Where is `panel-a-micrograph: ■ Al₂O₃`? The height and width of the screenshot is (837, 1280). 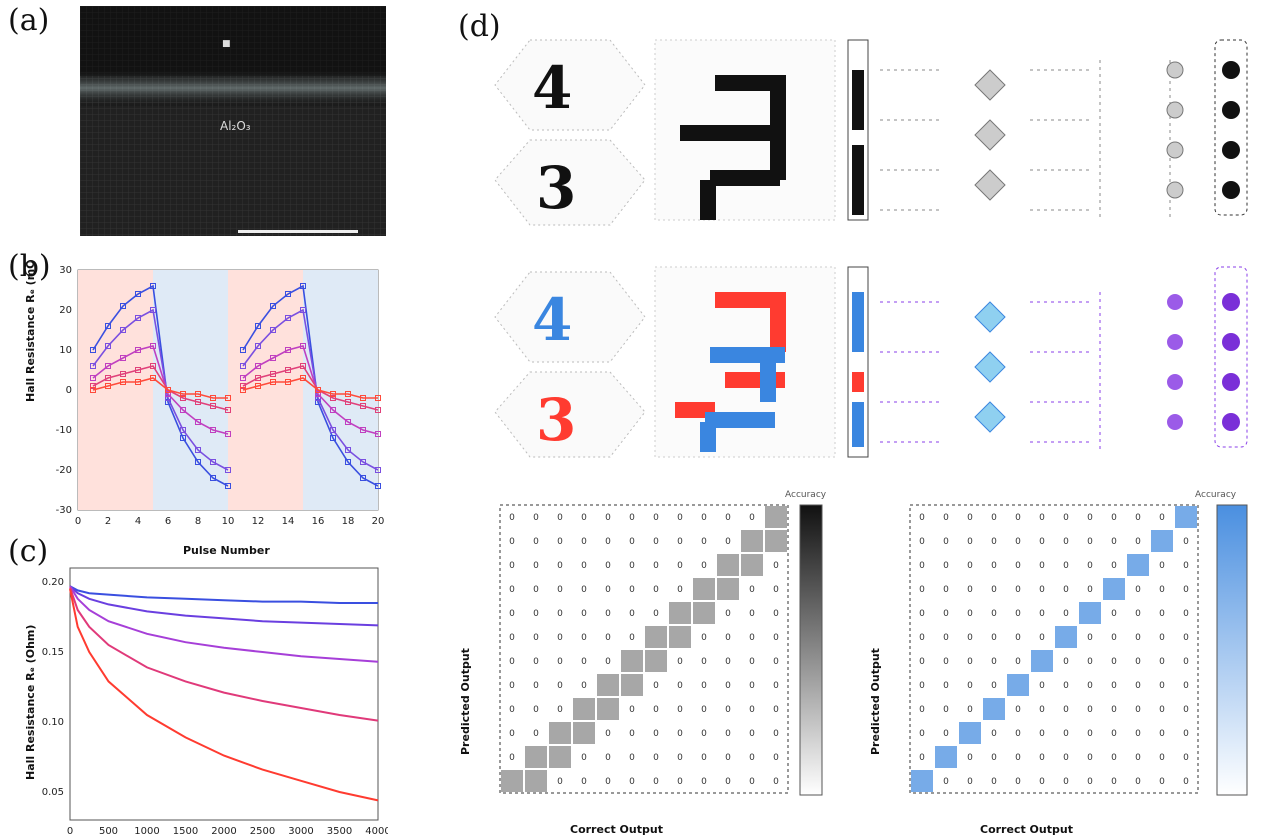 panel-a-micrograph: ■ Al₂O₃ is located at coordinates (233, 121).